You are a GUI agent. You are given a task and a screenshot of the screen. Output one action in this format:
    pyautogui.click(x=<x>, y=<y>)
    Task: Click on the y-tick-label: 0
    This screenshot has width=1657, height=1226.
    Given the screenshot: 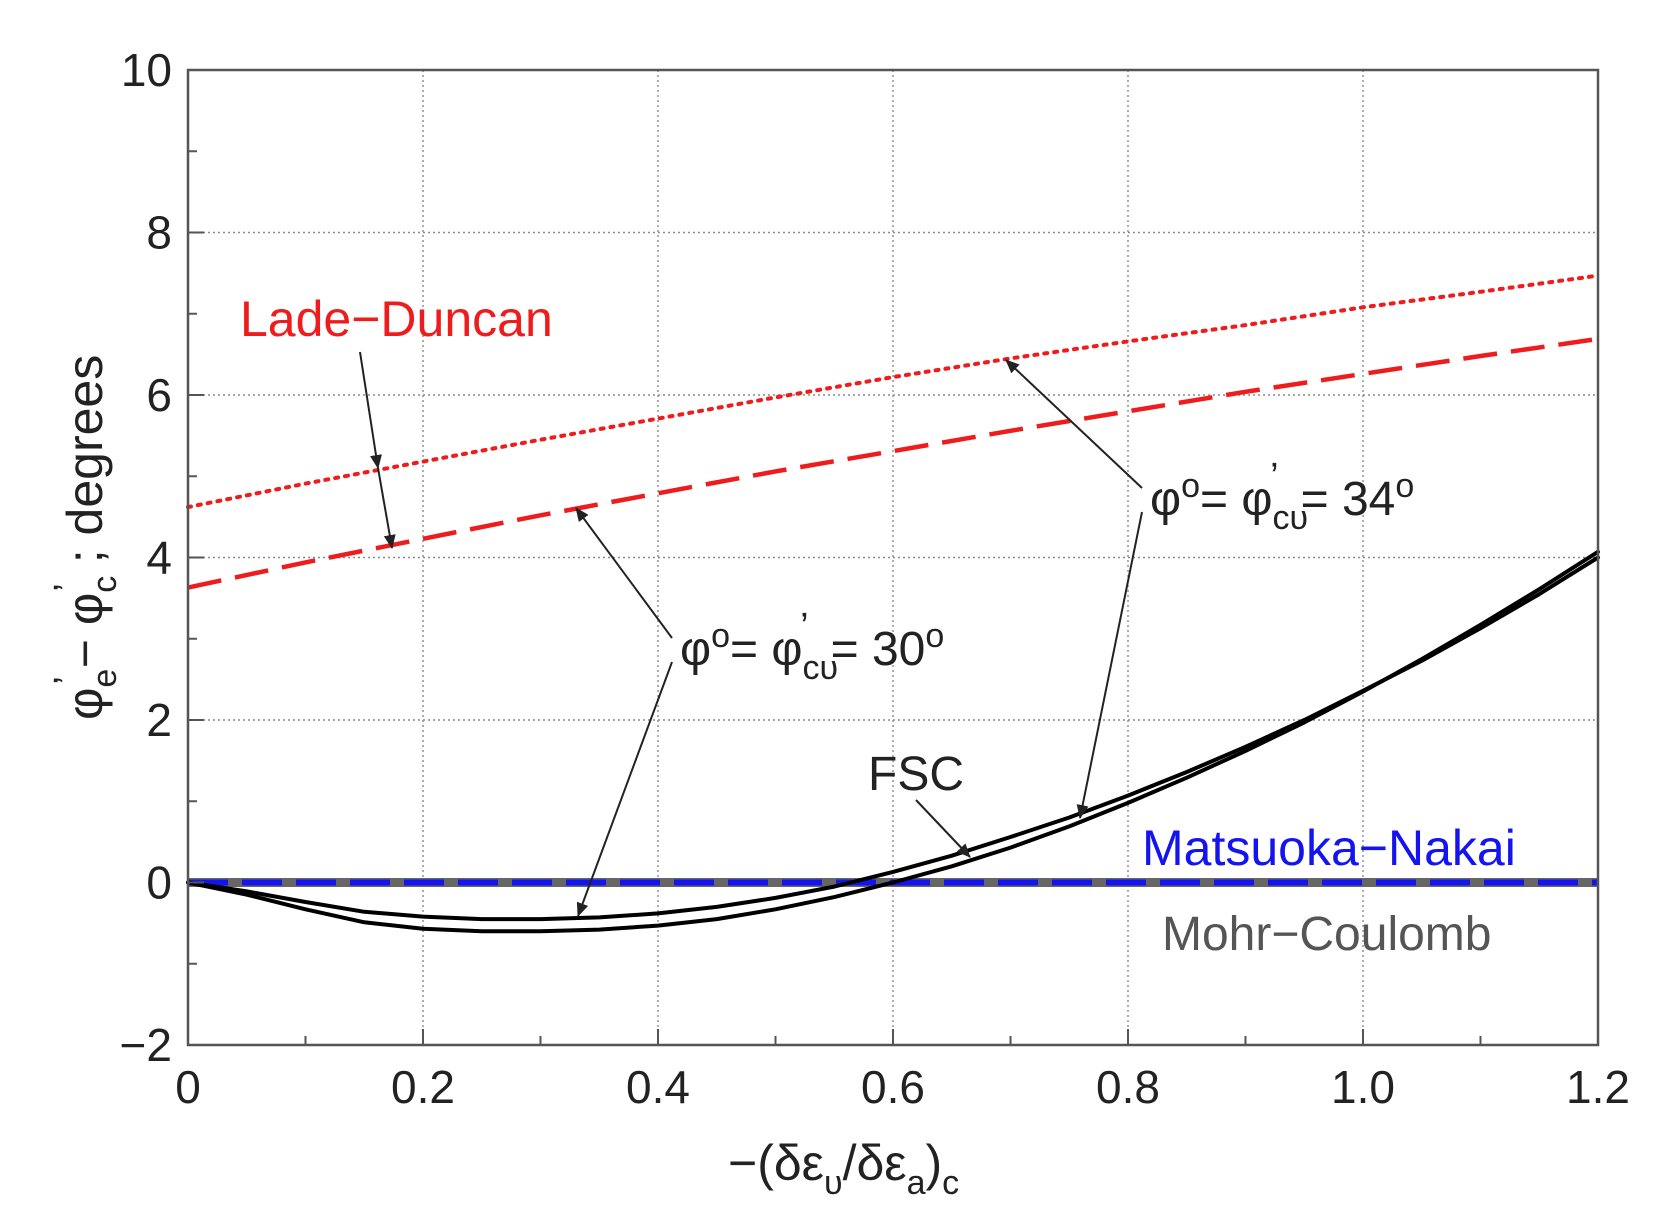 What is the action you would take?
    pyautogui.click(x=159, y=883)
    